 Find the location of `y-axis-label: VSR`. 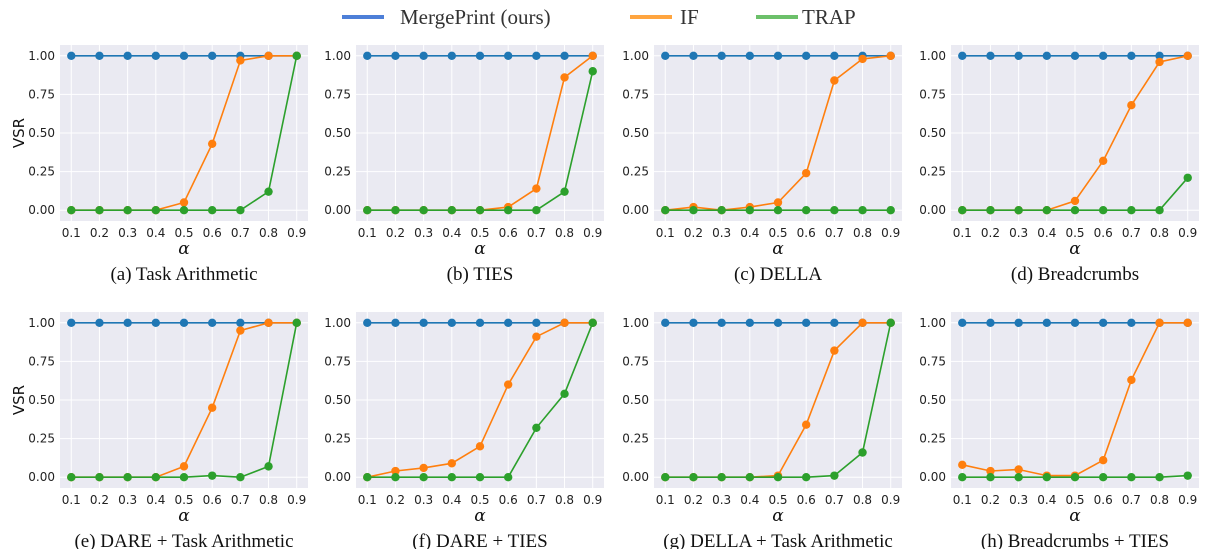

y-axis-label: VSR is located at coordinates (19, 400).